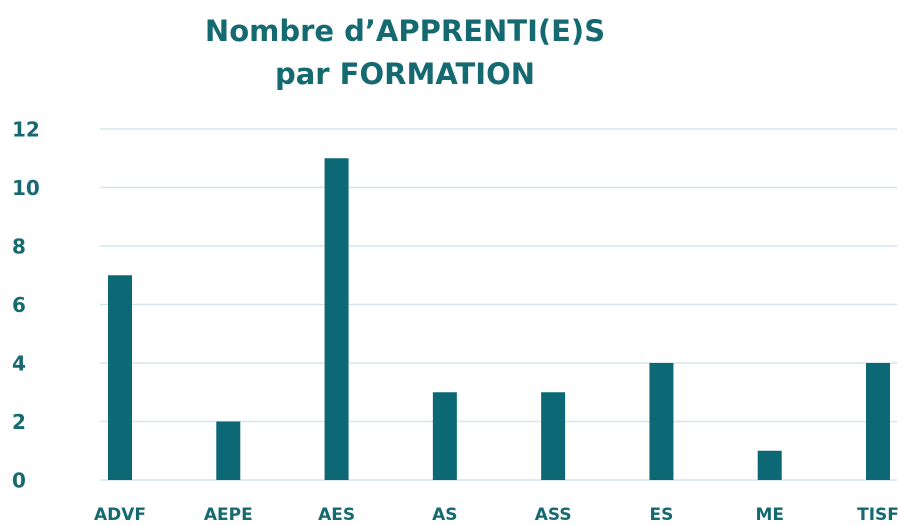 The image size is (899, 525). Describe the element at coordinates (336, 515) in the screenshot. I see `x-tick-label: AES` at that location.